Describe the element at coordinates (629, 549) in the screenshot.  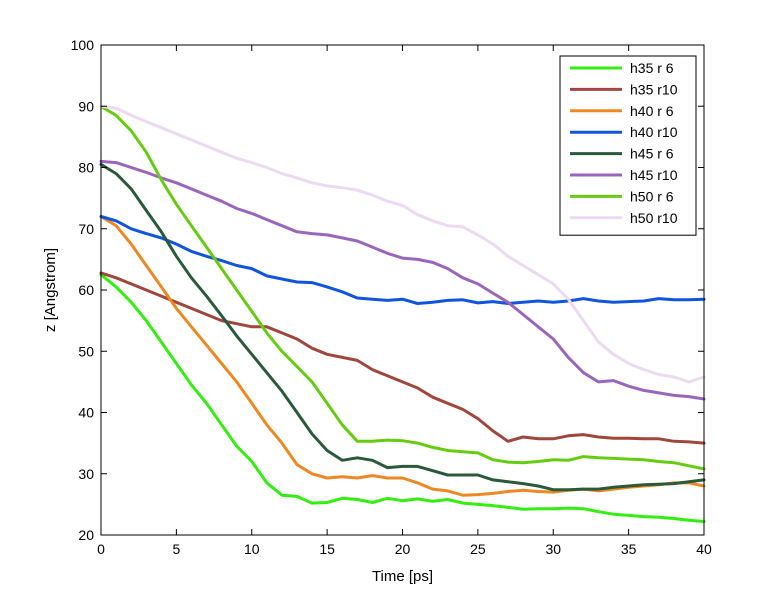
I see `x-tick-label: 35` at that location.